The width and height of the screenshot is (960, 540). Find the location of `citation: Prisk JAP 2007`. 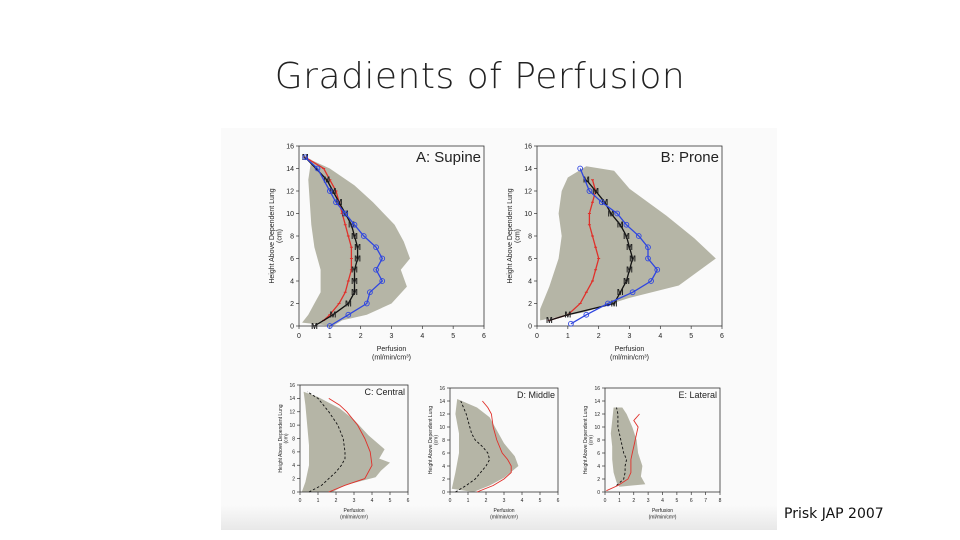

citation: Prisk JAP 2007 is located at coordinates (834, 514).